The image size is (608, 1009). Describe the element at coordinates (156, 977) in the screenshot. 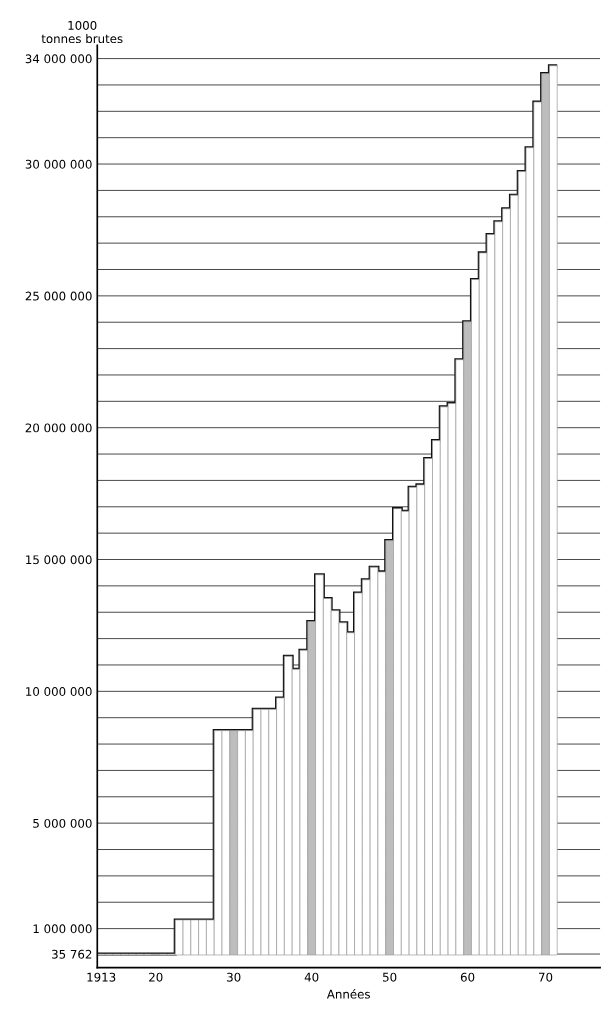

I see `x-tick-label: 20` at that location.